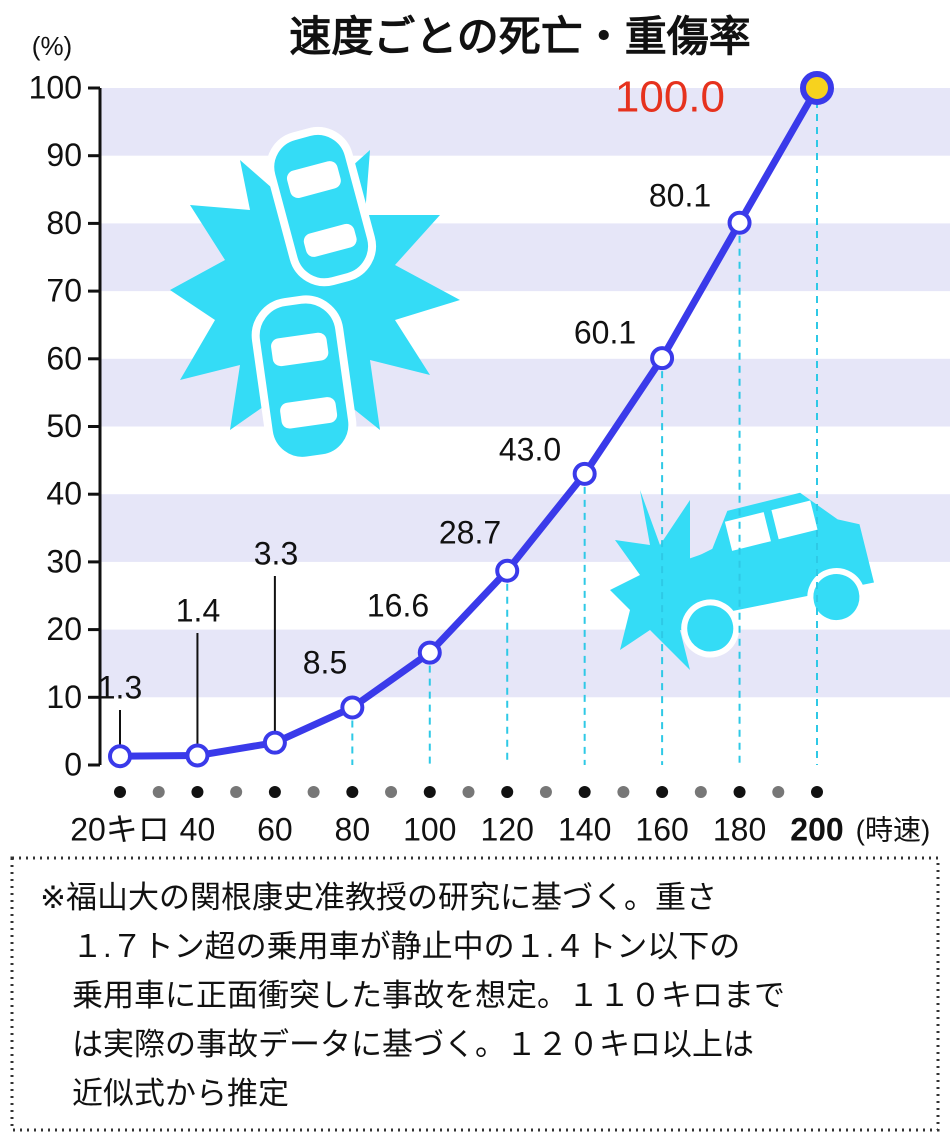  Describe the element at coordinates (64, 561) in the screenshot. I see `y-tick-label: 30` at that location.